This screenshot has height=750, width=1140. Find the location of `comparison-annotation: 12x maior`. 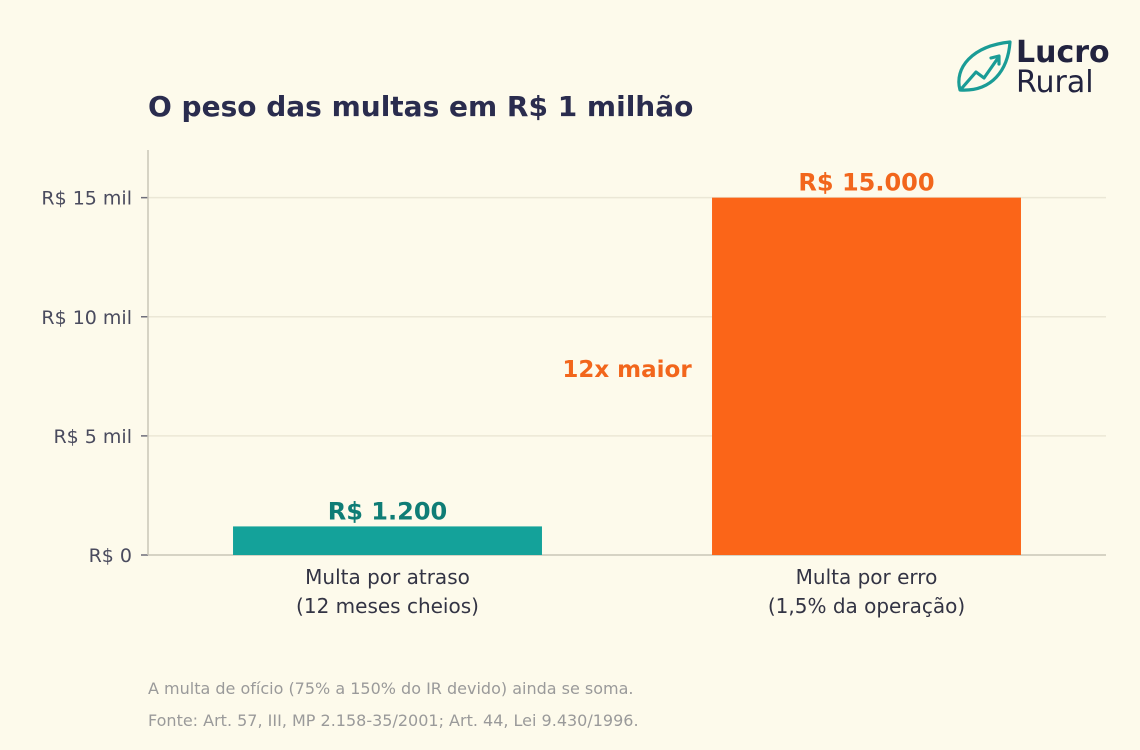

comparison-annotation: 12x maior is located at coordinates (627, 370).